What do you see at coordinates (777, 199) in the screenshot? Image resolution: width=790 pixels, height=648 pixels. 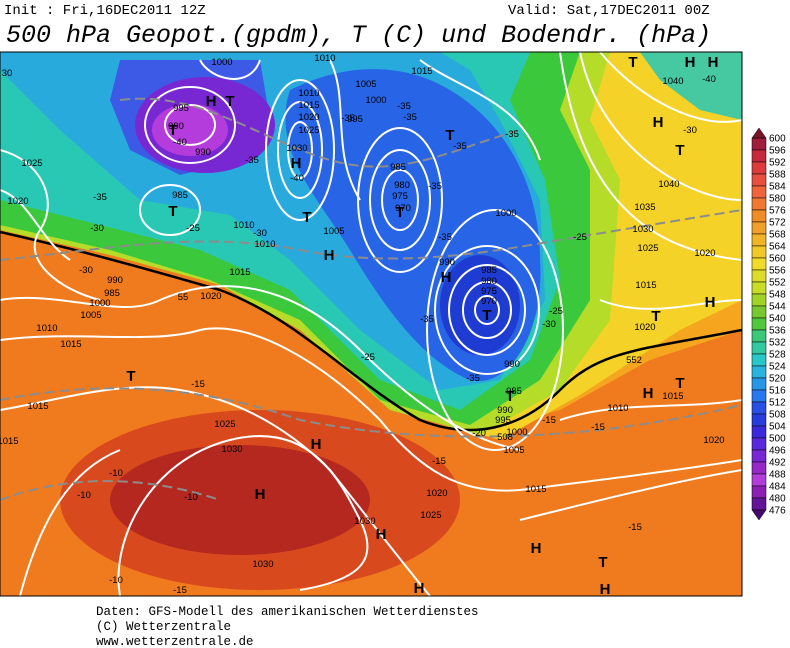 I see `colorbar-label: 580` at bounding box center [777, 199].